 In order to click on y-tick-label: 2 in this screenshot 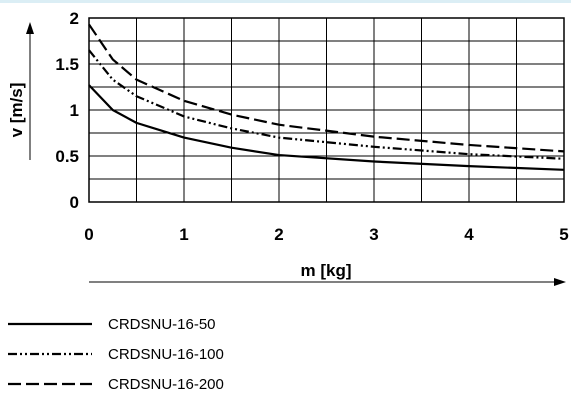, I will do `click(74, 18)`.